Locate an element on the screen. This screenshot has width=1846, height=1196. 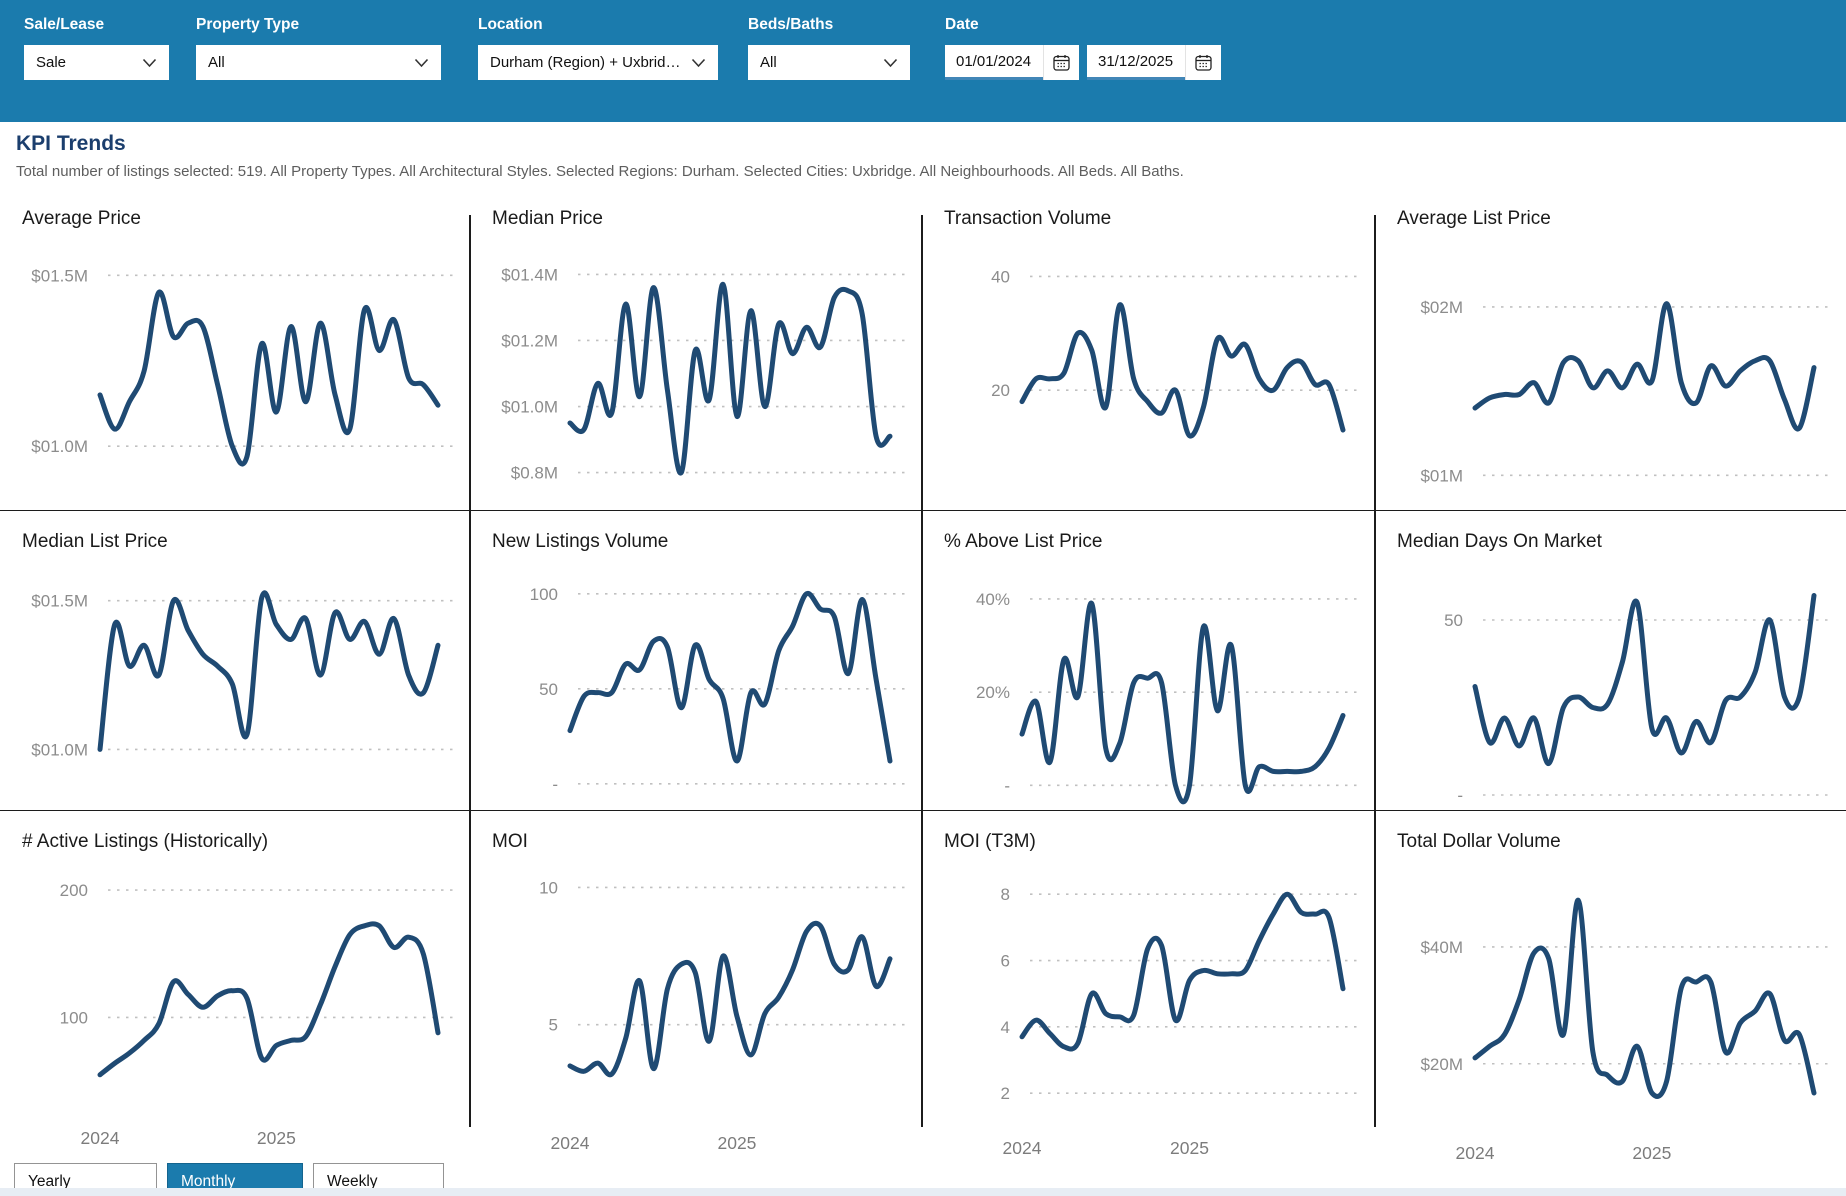
chart-title: Average Price is located at coordinates (81, 218).